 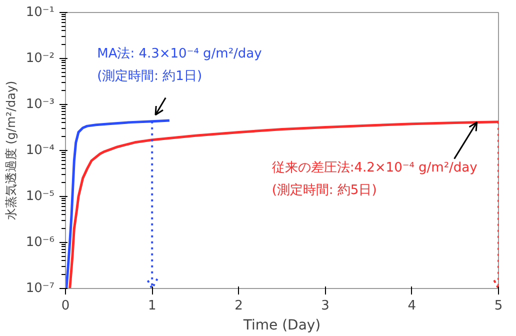 What do you see at coordinates (498, 306) in the screenshot?
I see `x-tick-label: 5` at bounding box center [498, 306].